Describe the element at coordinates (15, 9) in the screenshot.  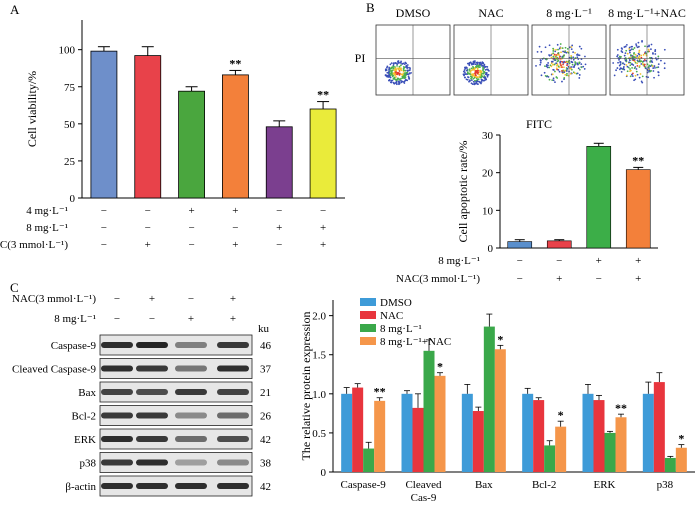
I see `panel-label-a: A` at that location.